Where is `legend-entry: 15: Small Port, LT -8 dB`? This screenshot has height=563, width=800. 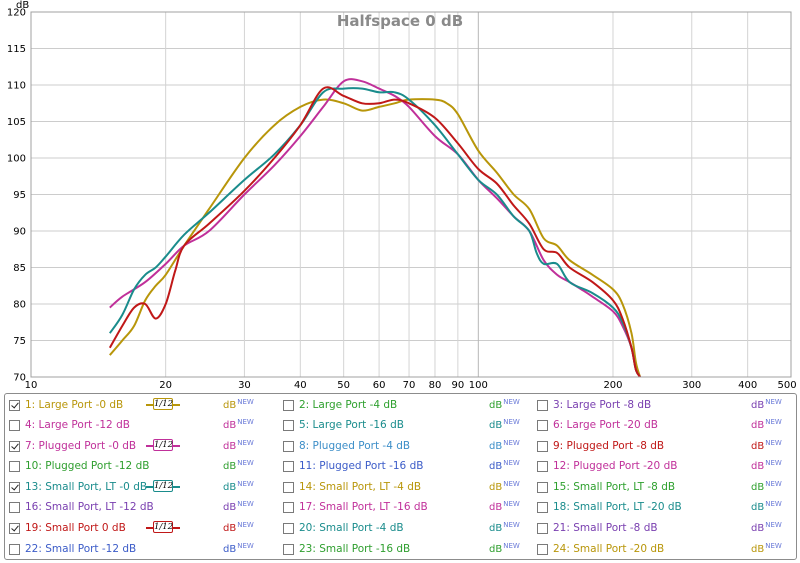
legend-entry: 15: Small Port, LT -8 dB is located at coordinates (606, 487).